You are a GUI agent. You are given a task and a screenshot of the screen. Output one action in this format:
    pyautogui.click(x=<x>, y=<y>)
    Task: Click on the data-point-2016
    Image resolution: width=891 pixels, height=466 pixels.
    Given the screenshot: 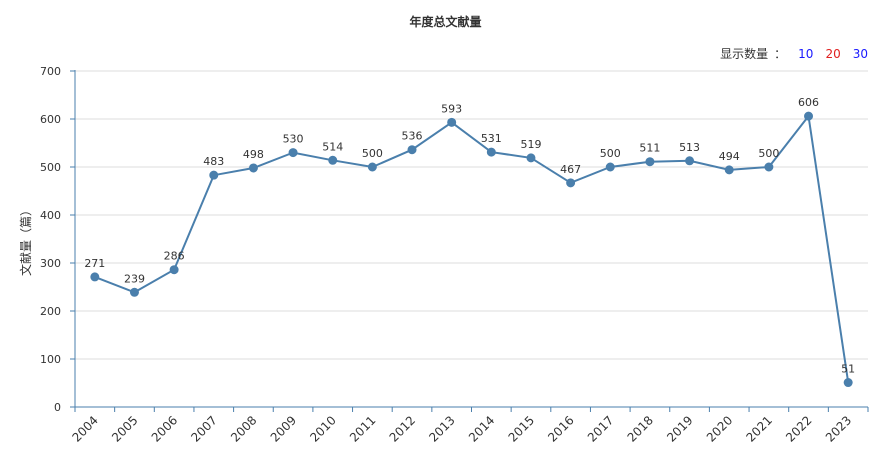 What is the action you would take?
    pyautogui.click(x=571, y=183)
    